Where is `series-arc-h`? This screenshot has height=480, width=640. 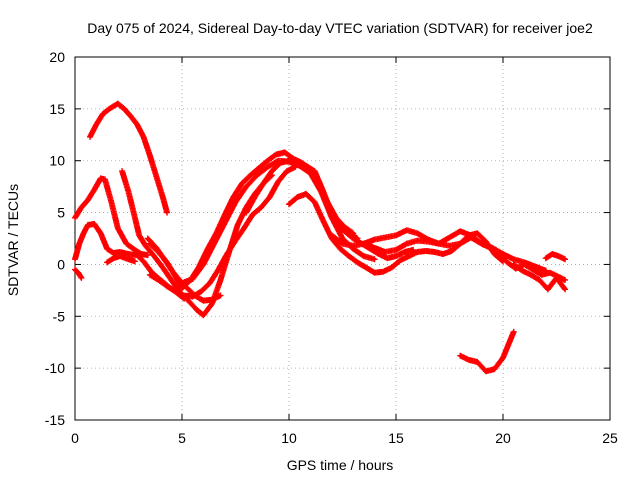 series-arc-h is located at coordinates (222, 231).